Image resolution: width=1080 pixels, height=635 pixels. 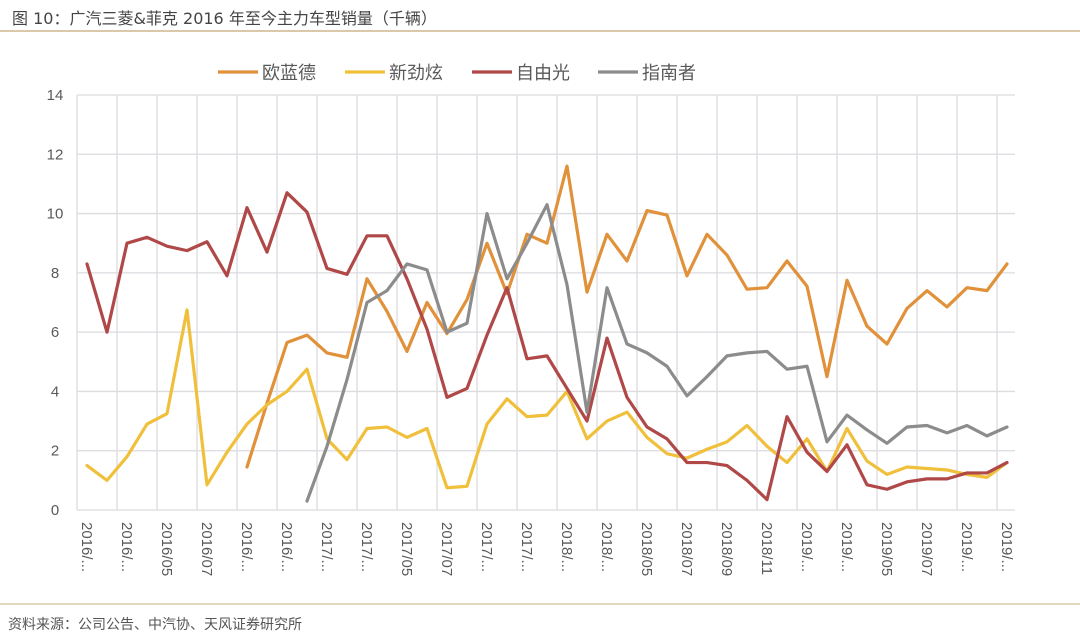 I want to click on legend-item: 自由光, so click(x=521, y=73).